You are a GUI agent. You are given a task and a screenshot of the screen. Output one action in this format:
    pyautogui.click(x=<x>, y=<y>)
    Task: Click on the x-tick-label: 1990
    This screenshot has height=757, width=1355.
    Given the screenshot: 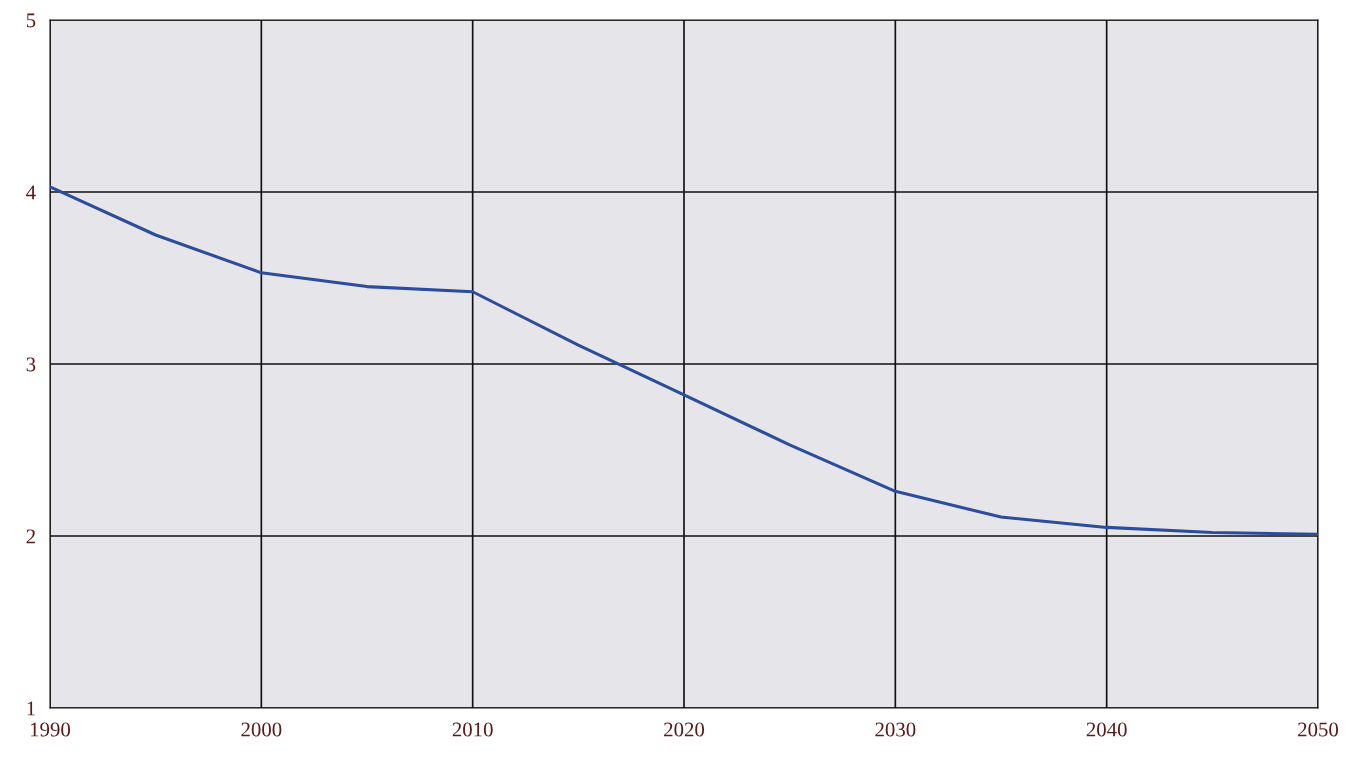 What is the action you would take?
    pyautogui.click(x=51, y=729)
    